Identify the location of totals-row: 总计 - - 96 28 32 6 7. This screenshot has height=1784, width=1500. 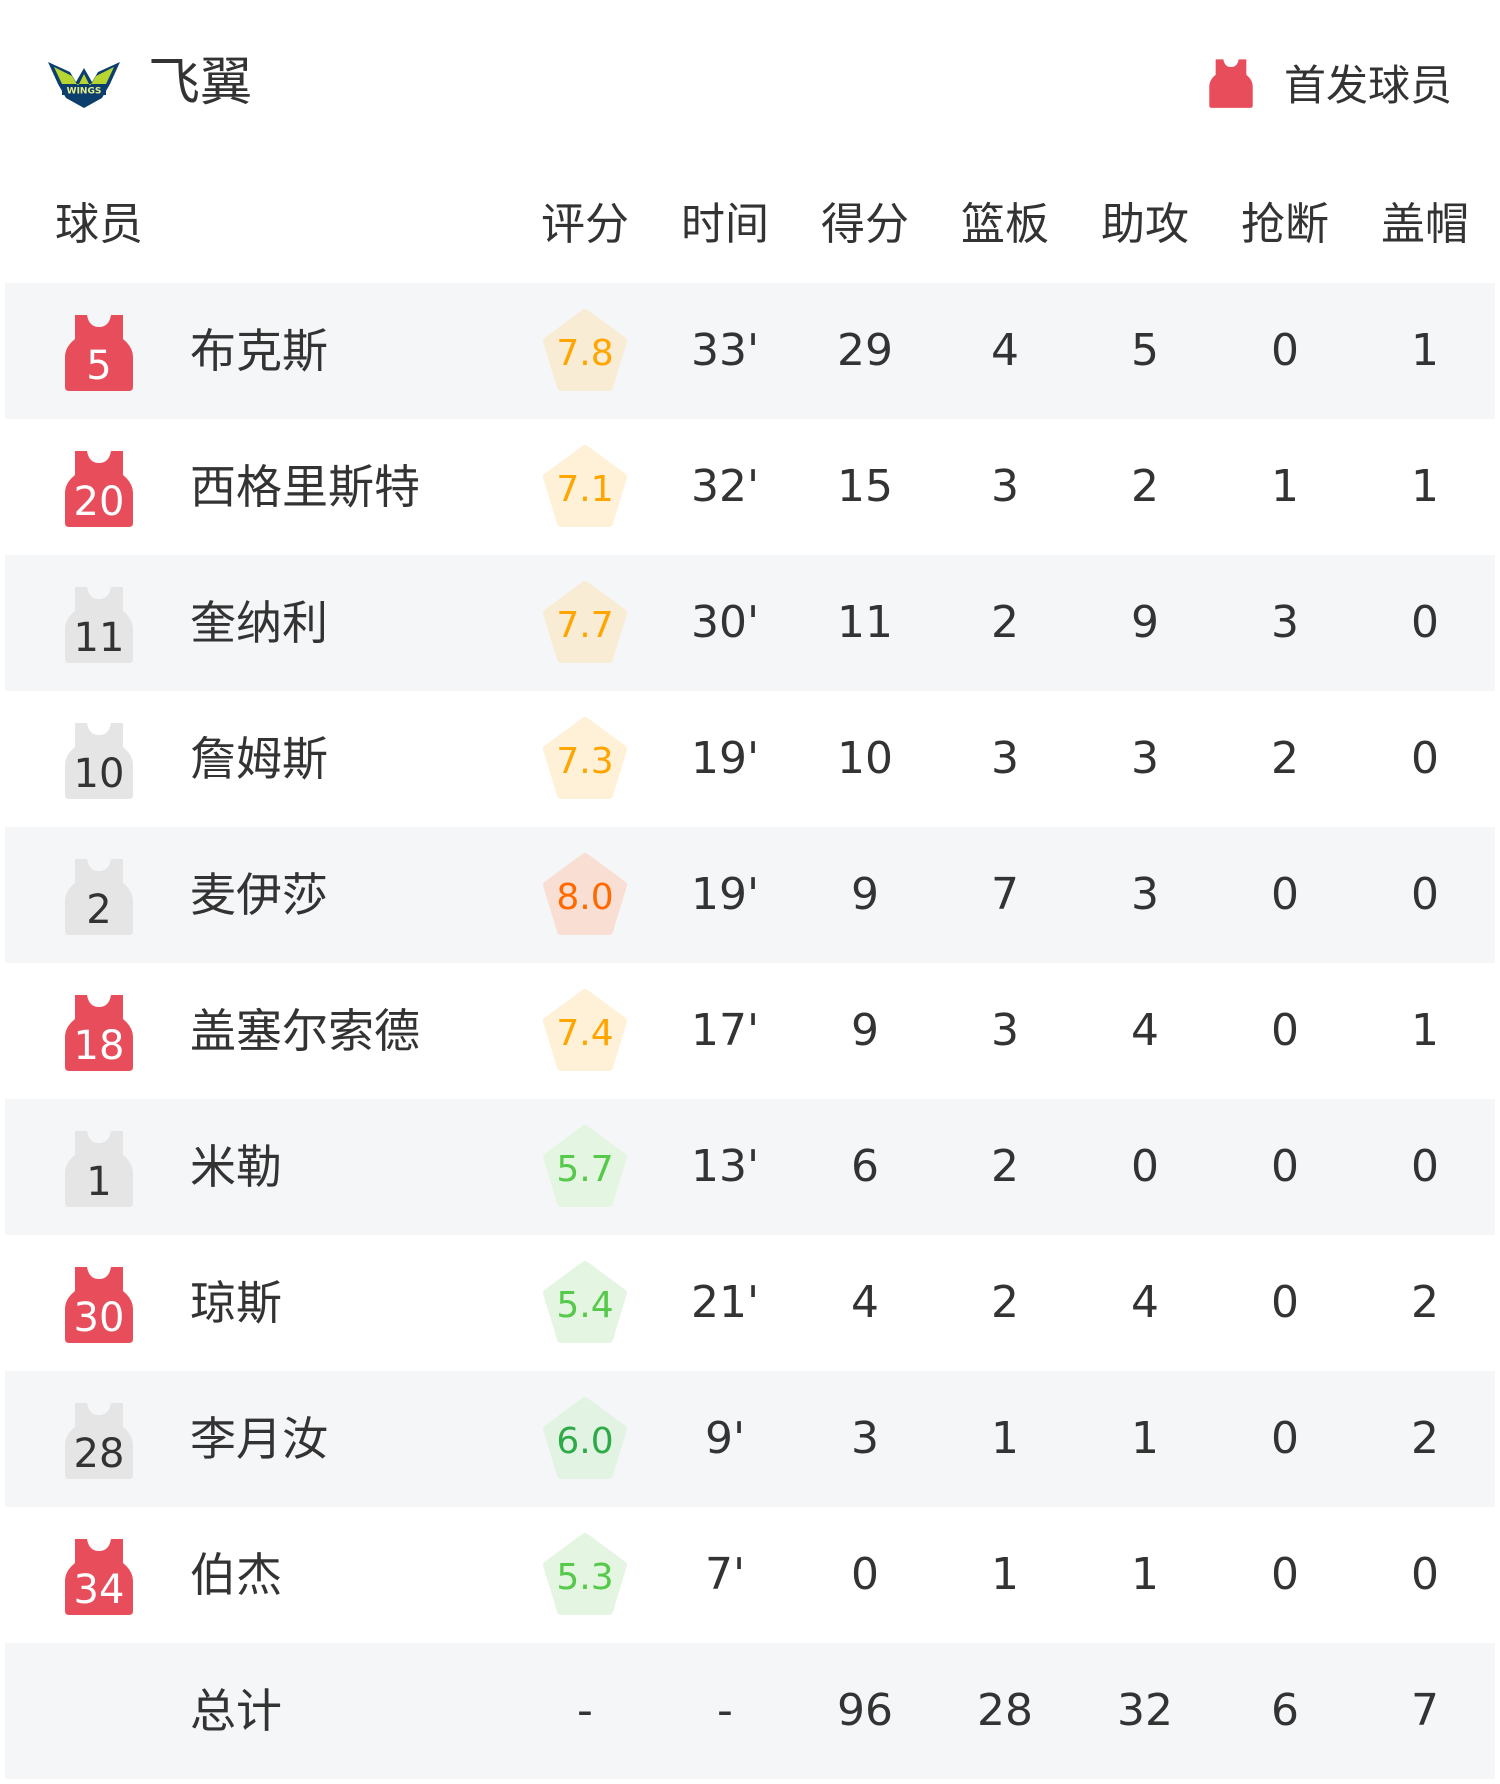
(750, 1711).